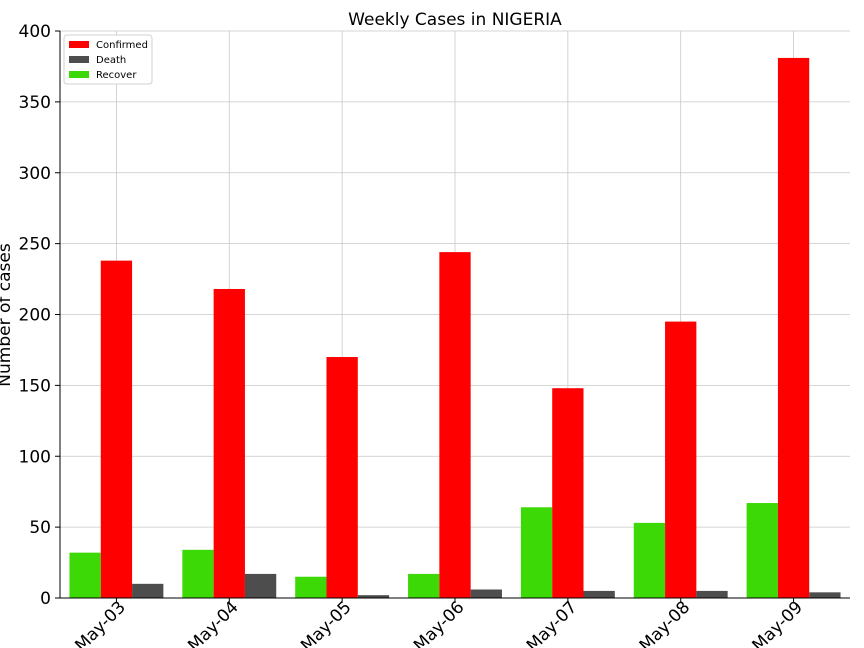 The width and height of the screenshot is (864, 648). Describe the element at coordinates (35, 103) in the screenshot. I see `y-tick-label: 350` at that location.